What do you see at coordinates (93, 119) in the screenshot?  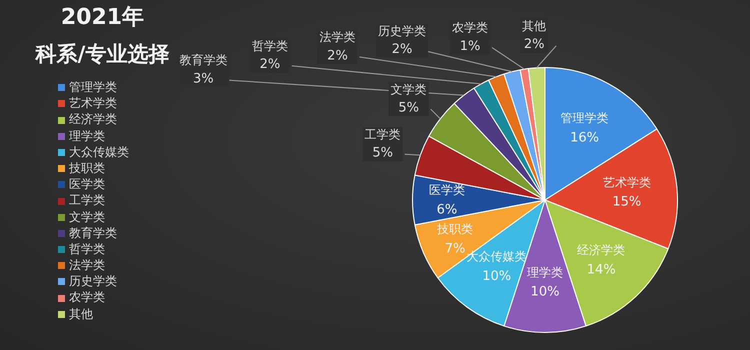 I see `legend-label: 经济学类` at bounding box center [93, 119].